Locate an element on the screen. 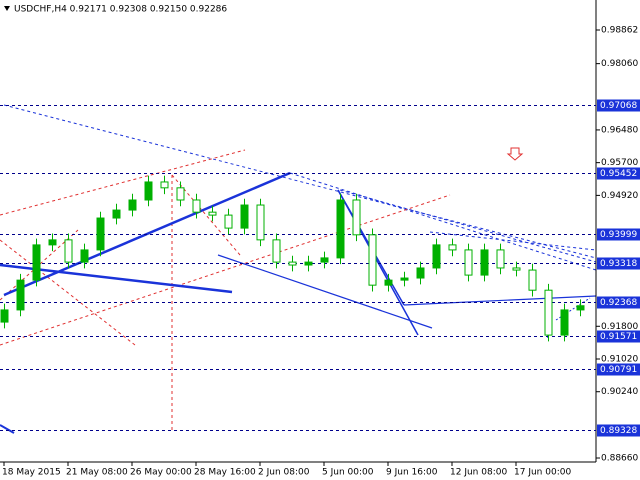 The width and height of the screenshot is (640, 480). level-label: 0.93999 is located at coordinates (618, 235).